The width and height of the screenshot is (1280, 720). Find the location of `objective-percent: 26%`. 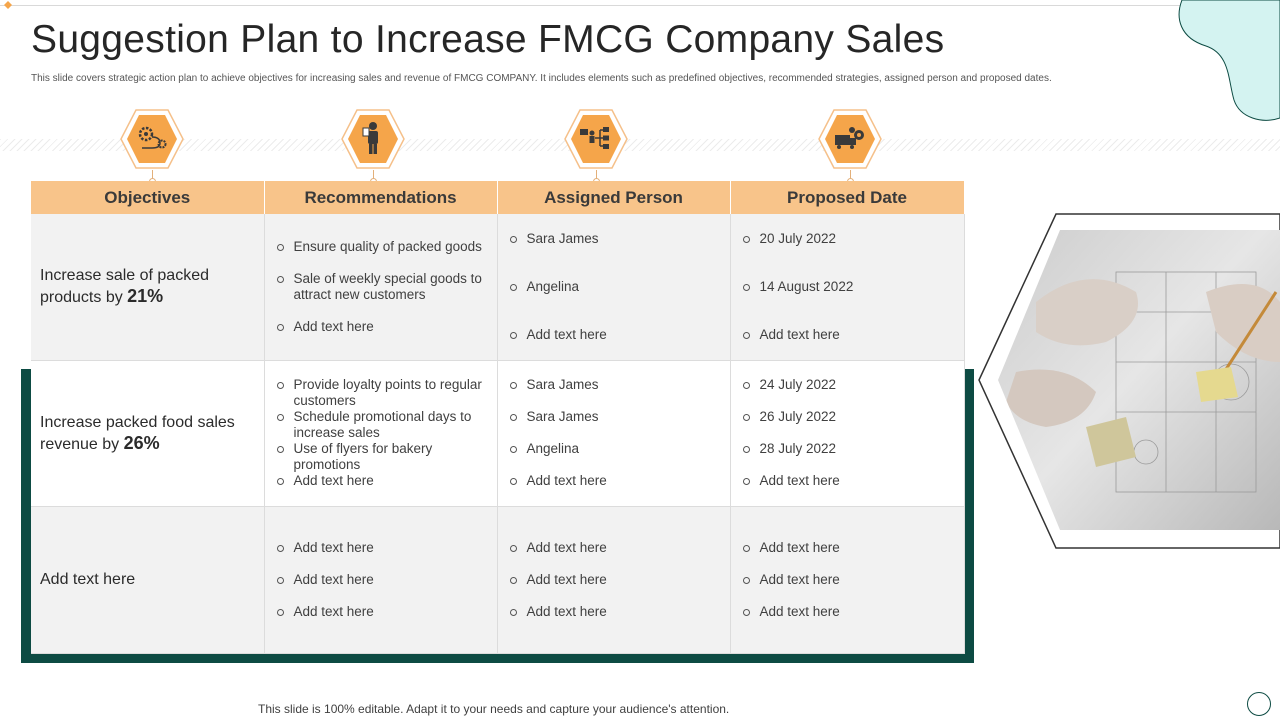

objective-percent: 26% is located at coordinates (141, 442).